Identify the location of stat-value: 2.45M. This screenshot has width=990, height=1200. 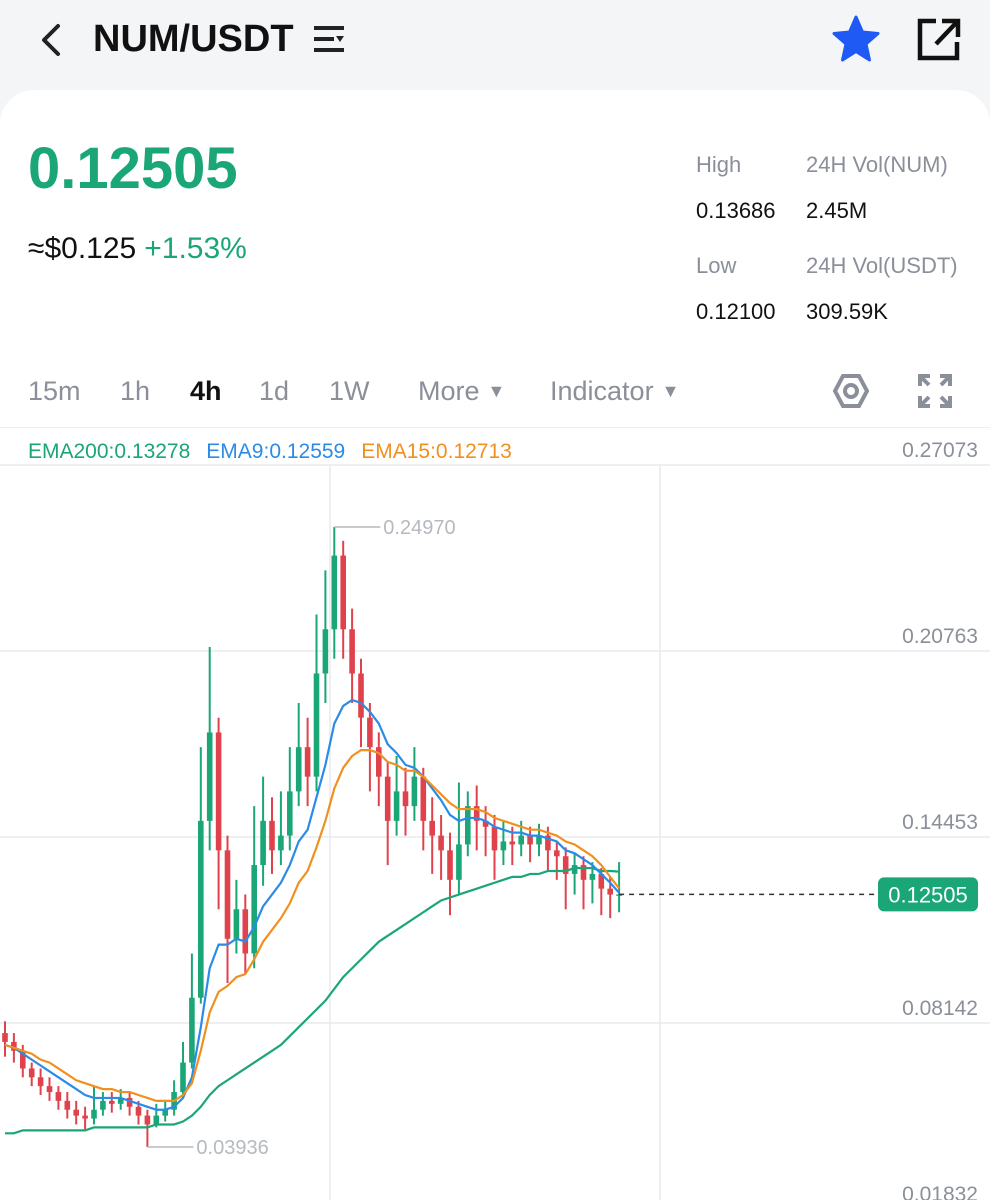
(837, 210).